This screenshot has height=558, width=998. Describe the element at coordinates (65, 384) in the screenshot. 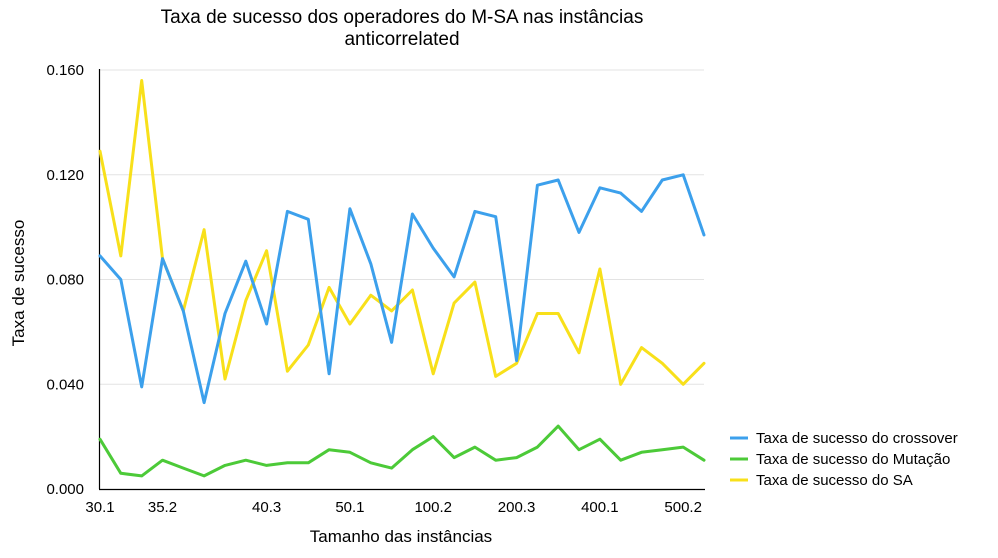

I see `y-tick-label: 0.040` at that location.